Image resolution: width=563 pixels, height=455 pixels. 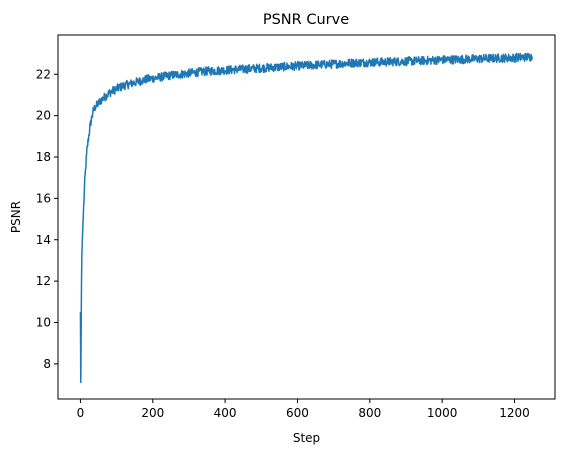 What do you see at coordinates (43, 240) in the screenshot?
I see `y-tick-label: 14` at bounding box center [43, 240].